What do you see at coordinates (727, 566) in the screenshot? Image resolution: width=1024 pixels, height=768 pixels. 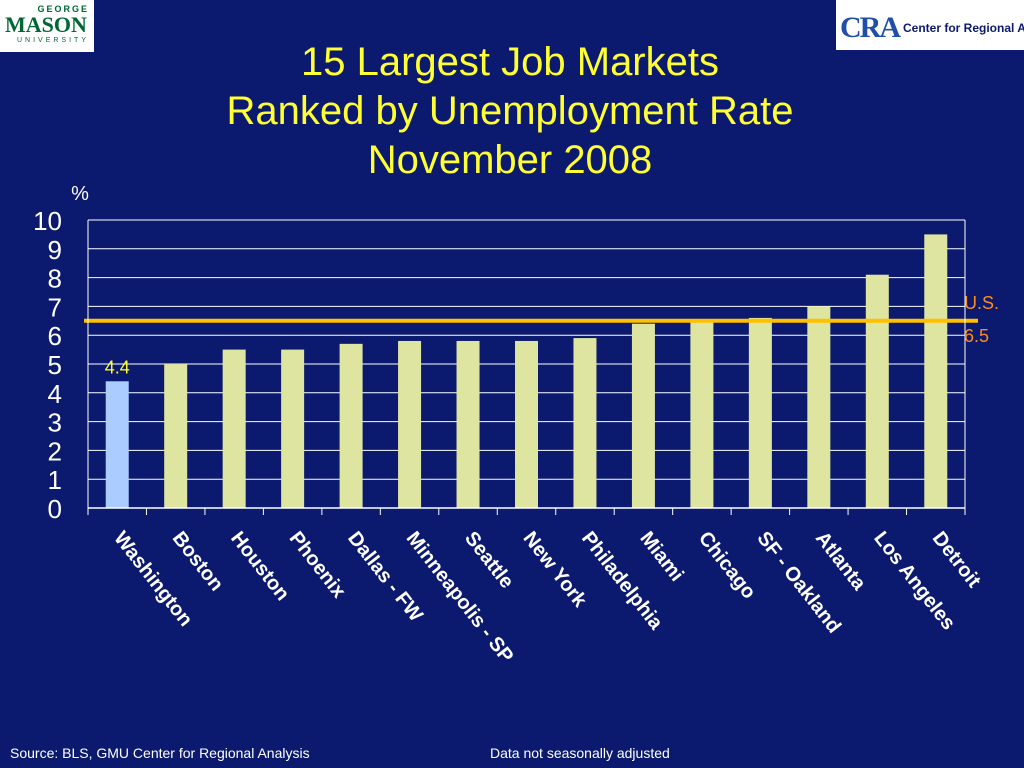 I see `x-tick-label: Chicago` at bounding box center [727, 566].